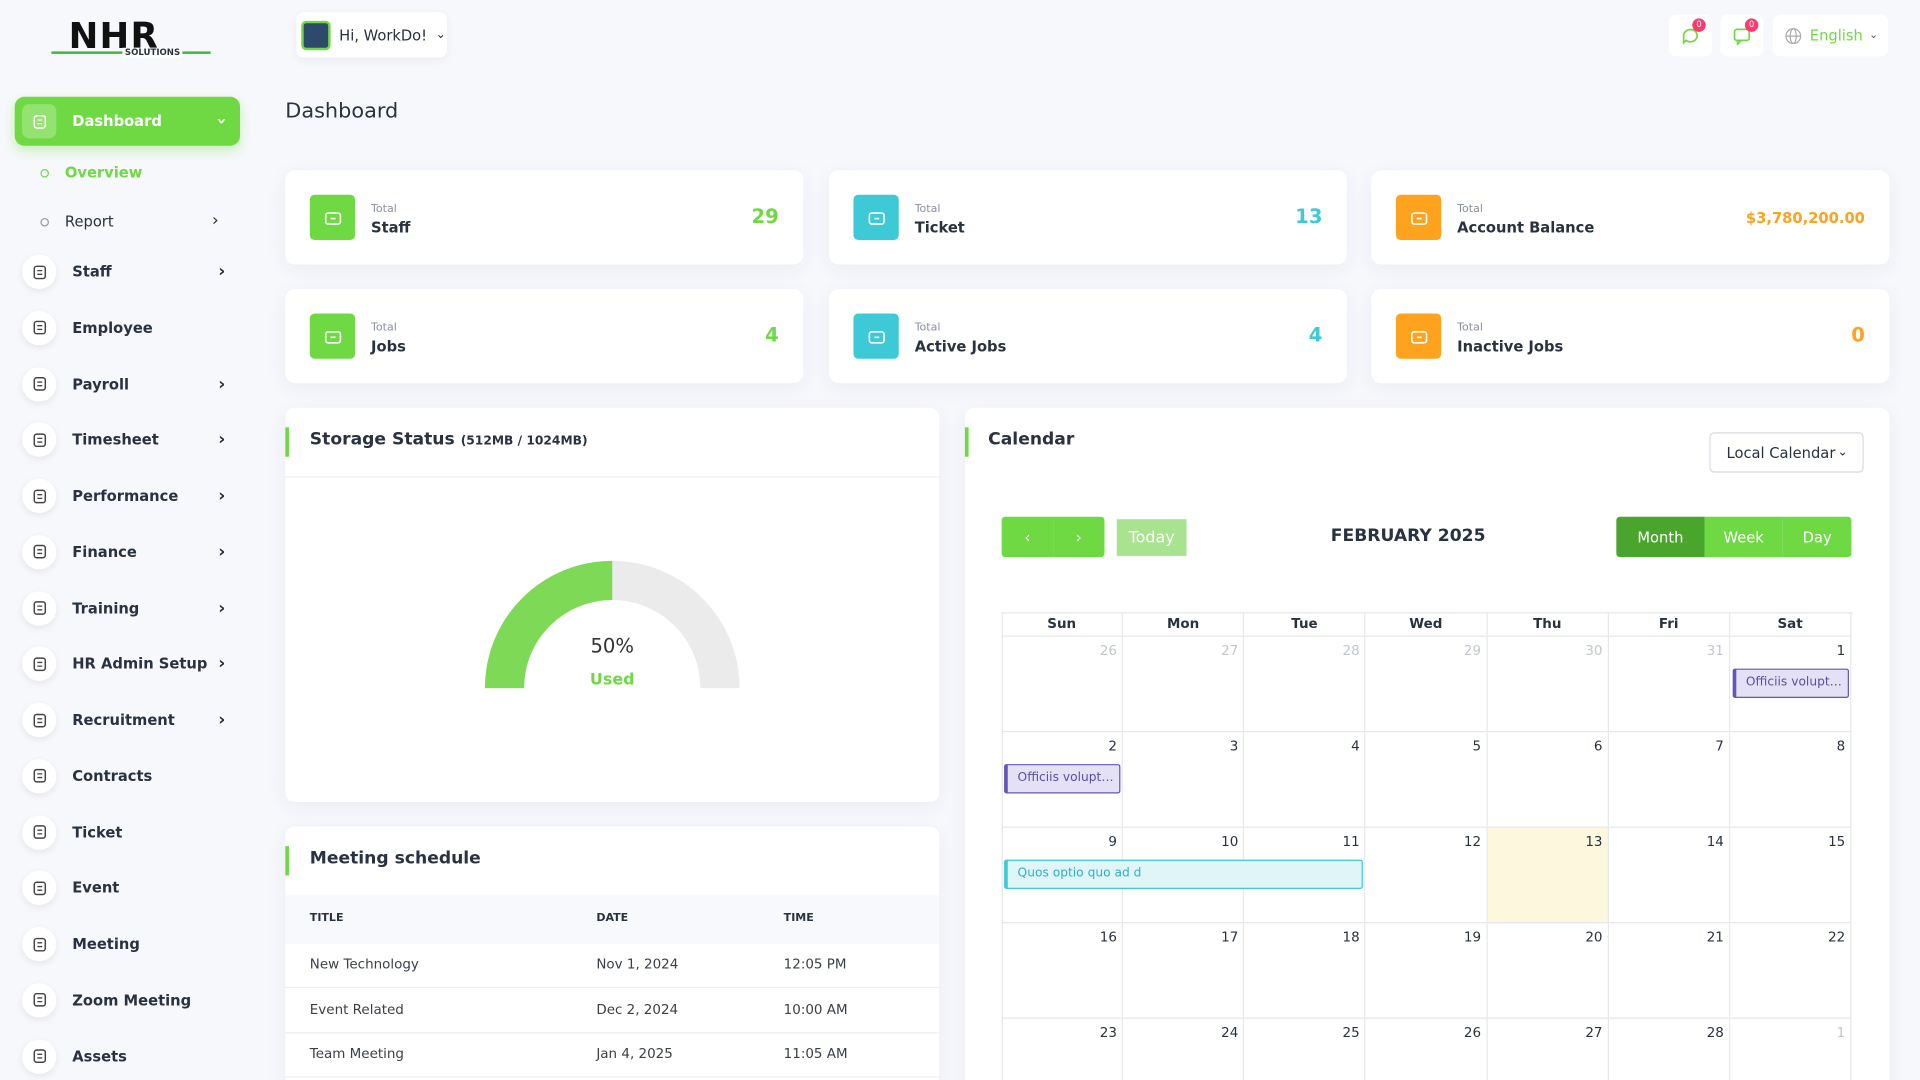 This screenshot has height=1080, width=1920. Describe the element at coordinates (1786, 452) in the screenshot. I see `calendar-source: Local Calendar ⌄` at that location.